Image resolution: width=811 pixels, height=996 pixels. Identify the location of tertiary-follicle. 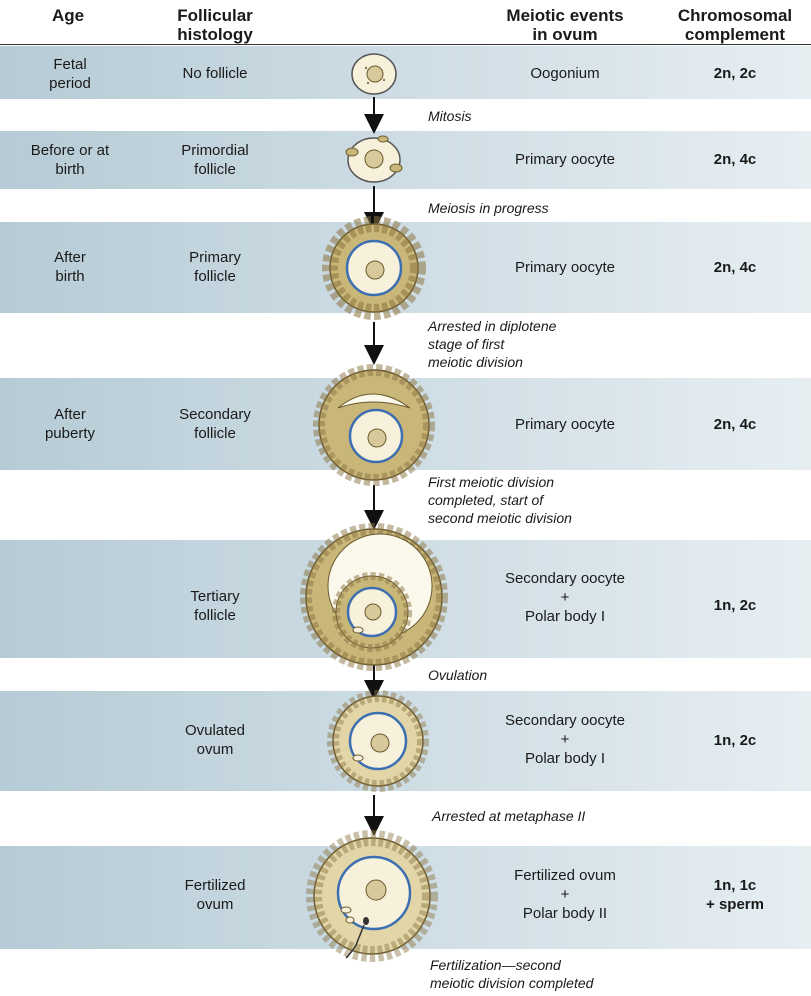
(374, 597).